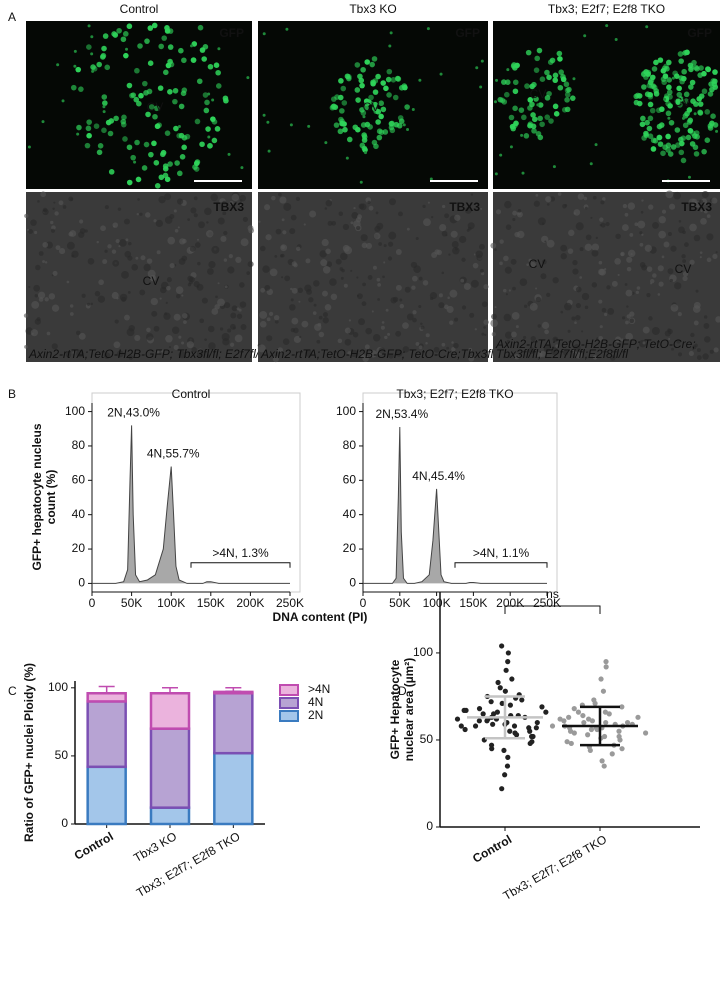  What do you see at coordinates (320, 617) in the screenshot?
I see `x-axis-label: DNA content (PI)` at bounding box center [320, 617].